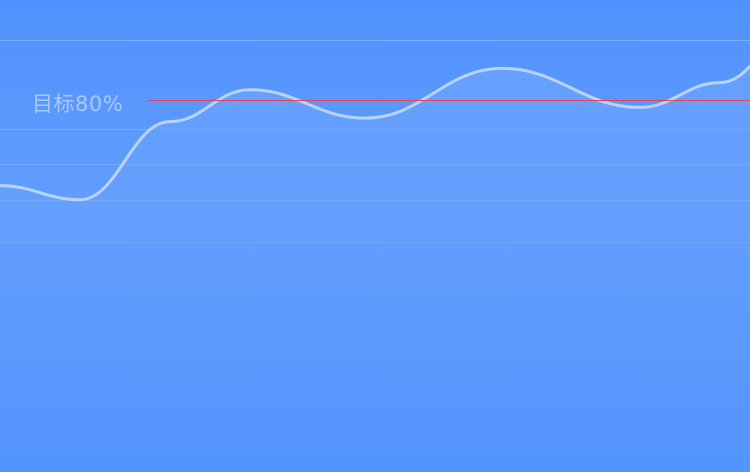  What do you see at coordinates (78, 104) in the screenshot?
I see `target-label: 目标80%` at bounding box center [78, 104].